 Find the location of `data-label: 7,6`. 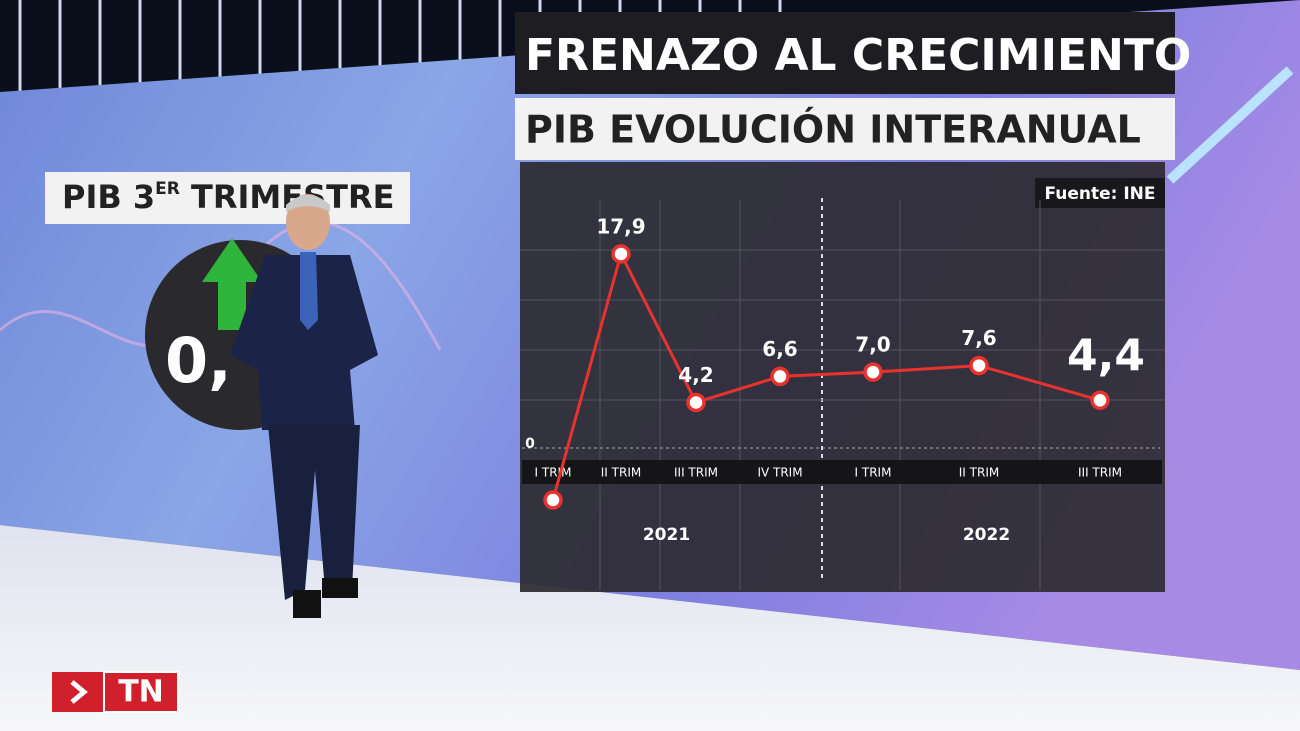

data-label: 7,6 is located at coordinates (978, 338).